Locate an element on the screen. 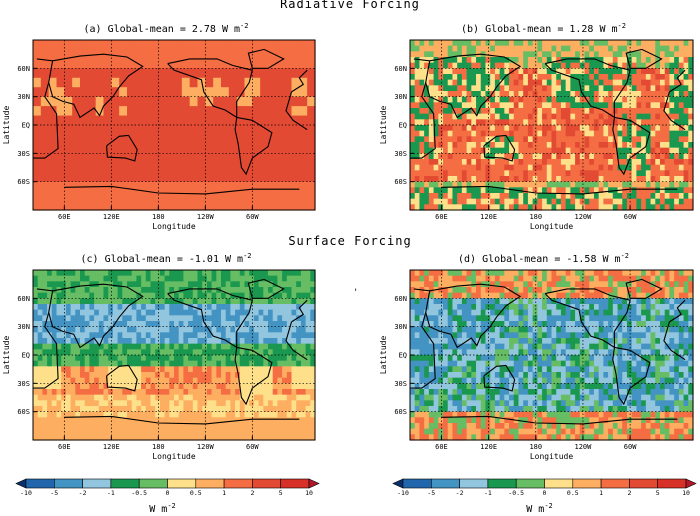 This screenshot has height=516, width=700. y-tick-label: 60N is located at coordinates (400, 69).